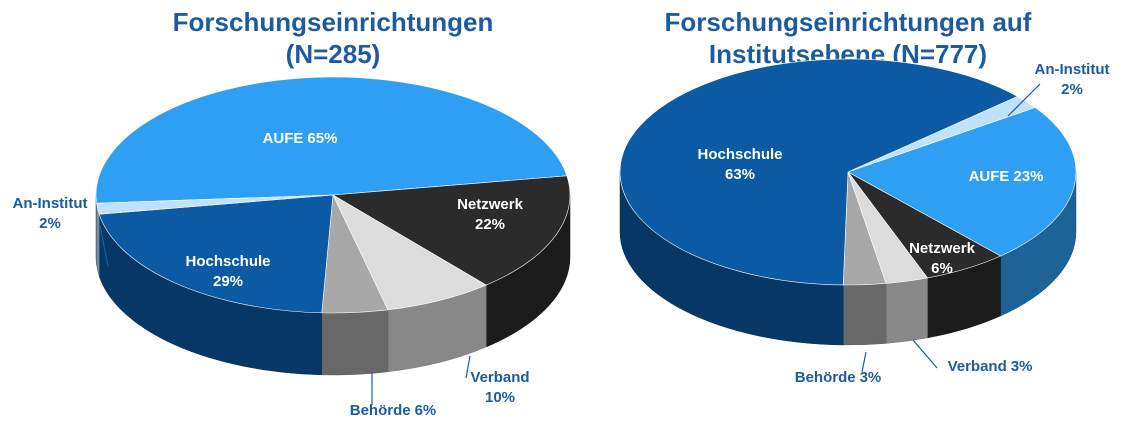  What do you see at coordinates (333, 22) in the screenshot?
I see `chart-title: Forschungseinrichtungen` at bounding box center [333, 22].